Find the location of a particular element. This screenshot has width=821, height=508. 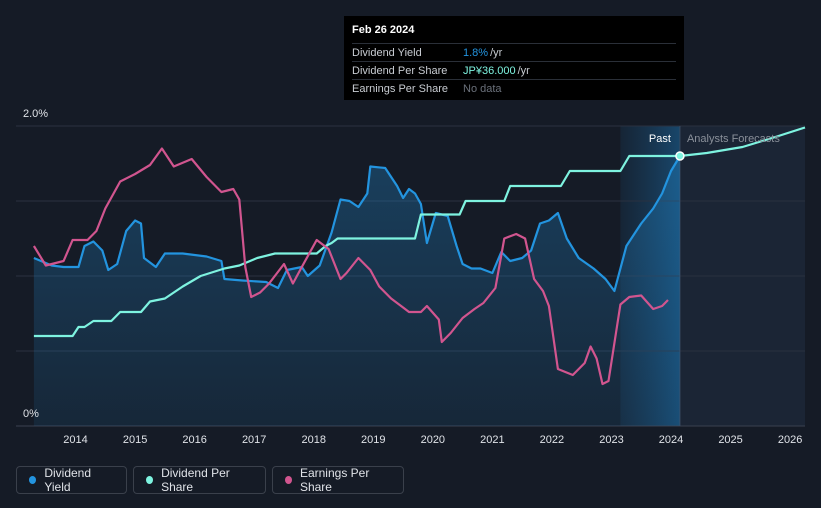

x-tick-label: 2014 is located at coordinates (75, 440).